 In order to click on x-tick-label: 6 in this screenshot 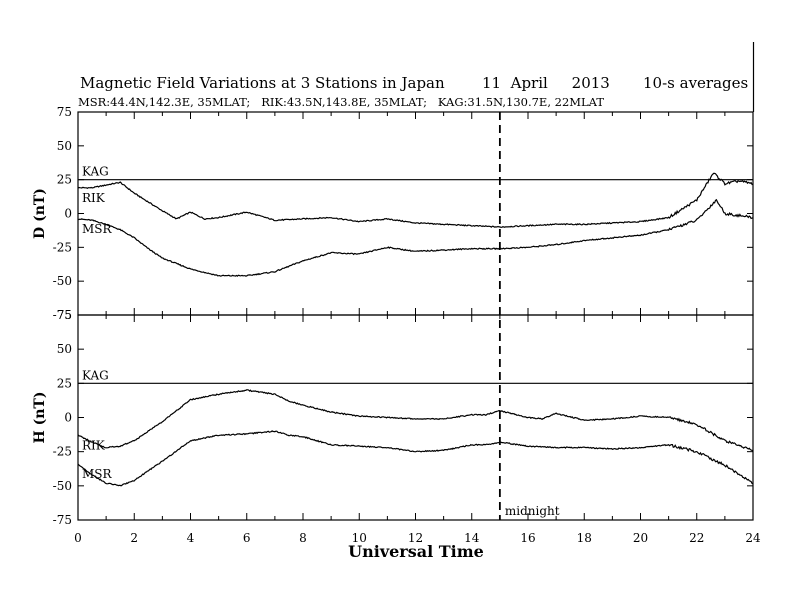, I will do `click(247, 538)`.